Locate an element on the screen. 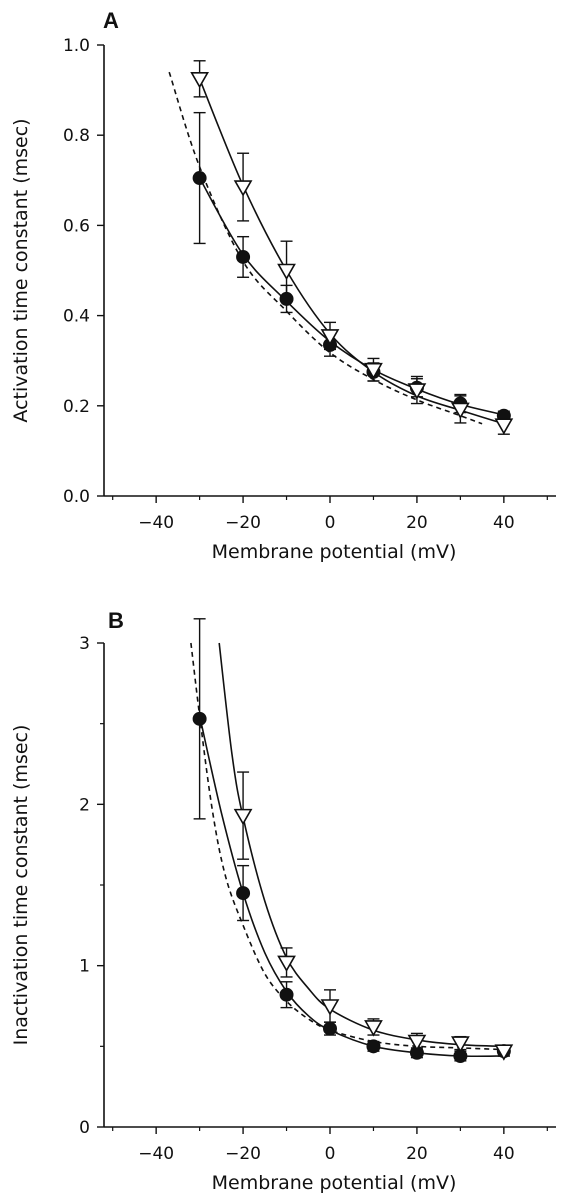 The image size is (562, 1200). panel-b-y-tick-label: 1 is located at coordinates (84, 967).